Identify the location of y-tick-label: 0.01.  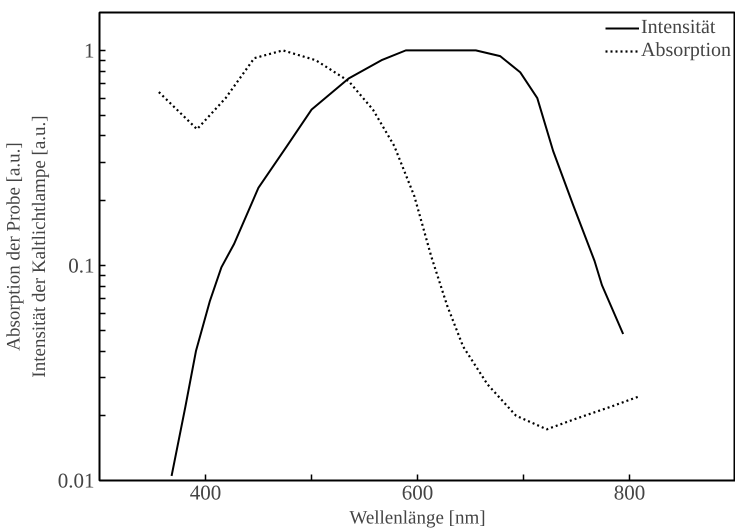
(76, 480).